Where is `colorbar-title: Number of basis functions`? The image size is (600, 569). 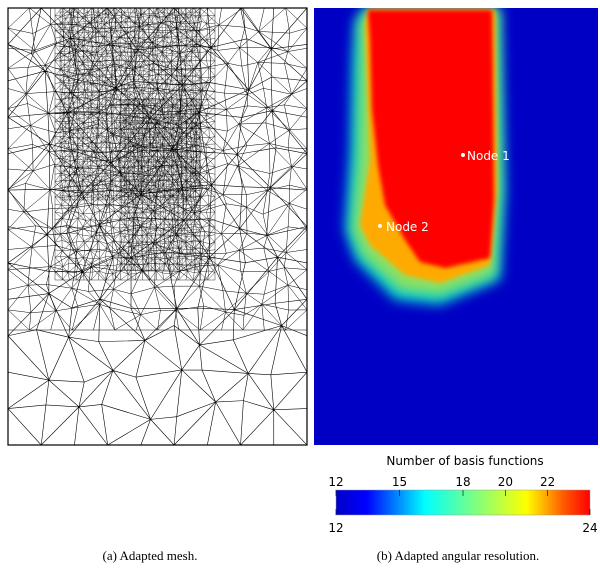 colorbar-title: Number of basis functions is located at coordinates (464, 461).